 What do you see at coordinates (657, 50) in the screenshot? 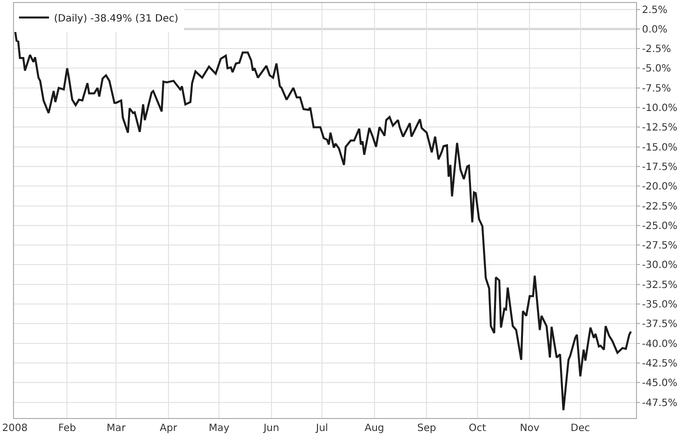
I see `y-tick-label: -2.5%` at bounding box center [657, 50].